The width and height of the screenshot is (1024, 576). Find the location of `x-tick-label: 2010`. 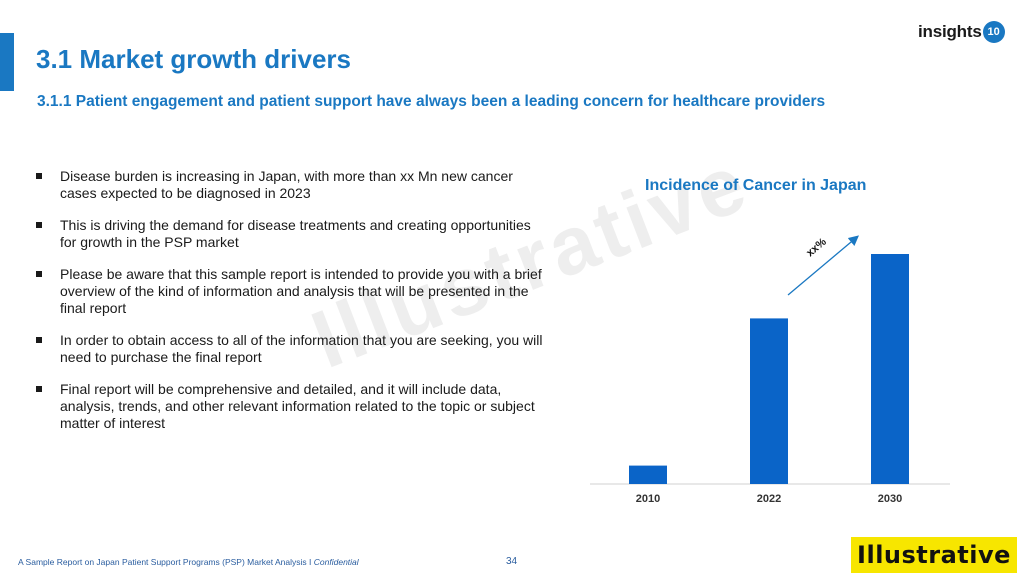

x-tick-label: 2010 is located at coordinates (648, 499).